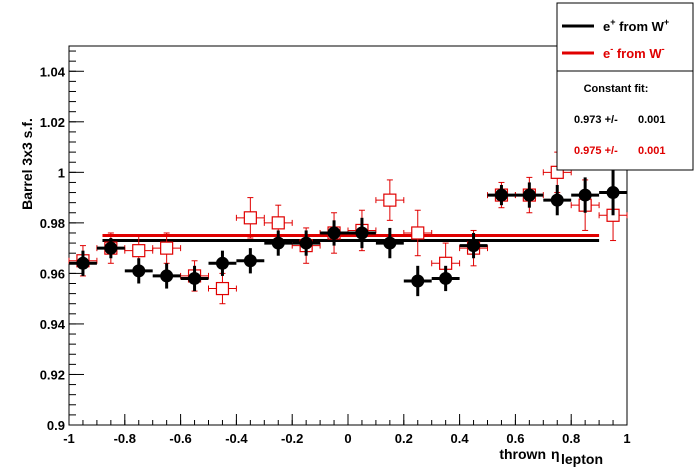 The height and width of the screenshot is (472, 696). Describe the element at coordinates (292, 438) in the screenshot. I see `x-tick-label: -0.2` at that location.